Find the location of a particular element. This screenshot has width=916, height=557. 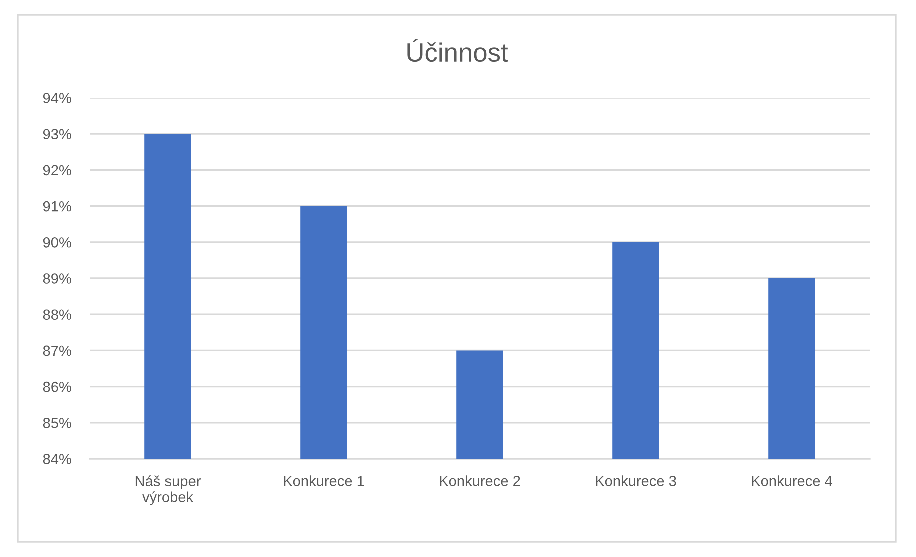

chart-title: Účinnost is located at coordinates (458, 50).